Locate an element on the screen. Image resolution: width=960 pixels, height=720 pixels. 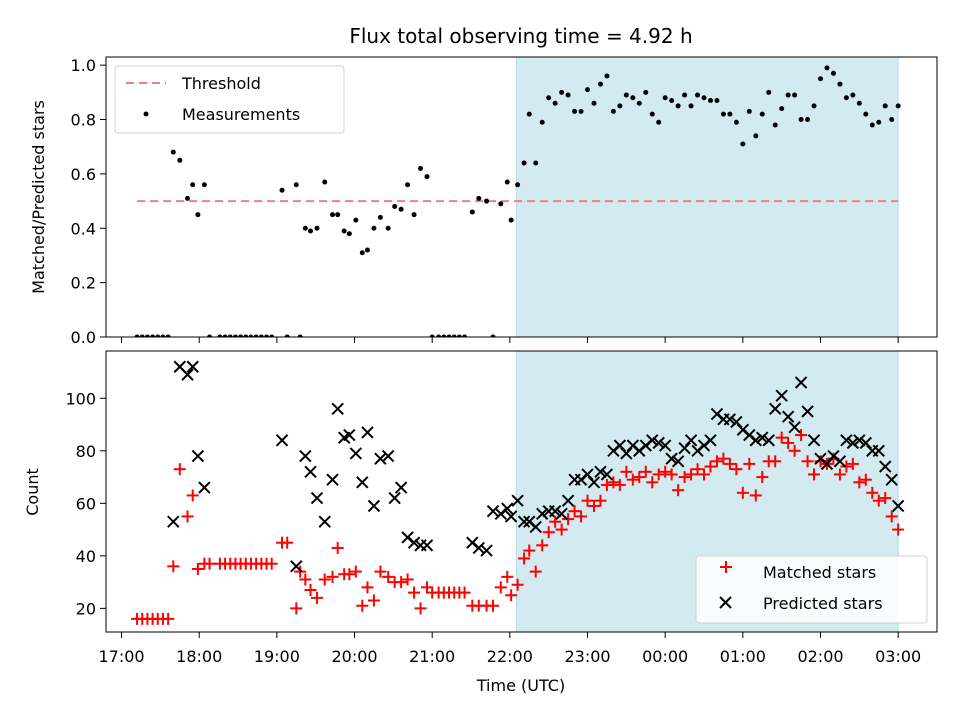
top-y-tick-label: 0.4 is located at coordinates (83, 228).